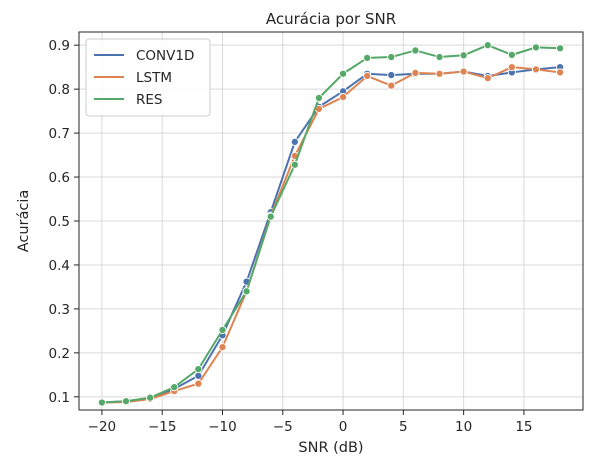 The width and height of the screenshot is (589, 462). What do you see at coordinates (523, 427) in the screenshot?
I see `x-tick-label: 15` at bounding box center [523, 427].